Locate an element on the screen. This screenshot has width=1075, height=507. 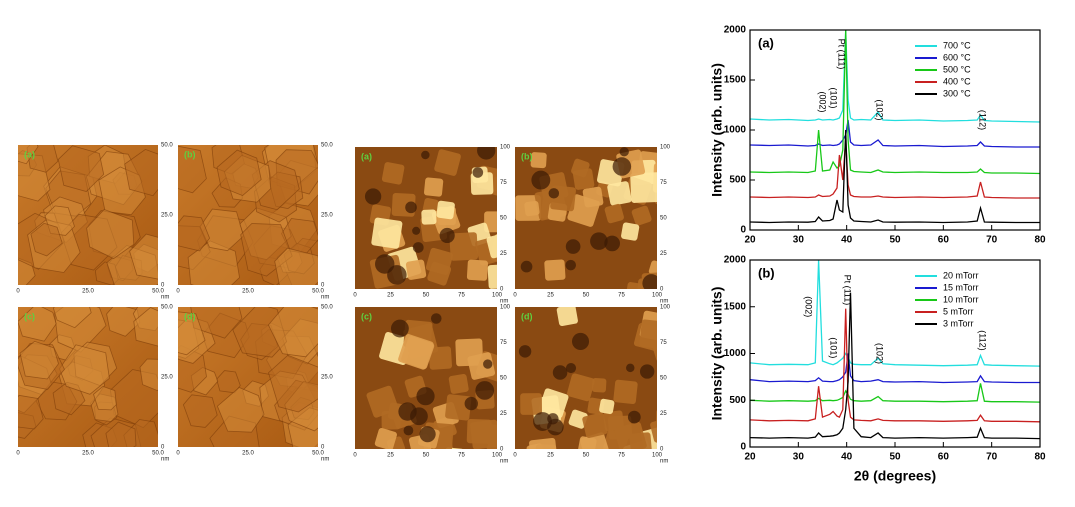
x-tick-label: 20 is located at coordinates (750, 240).